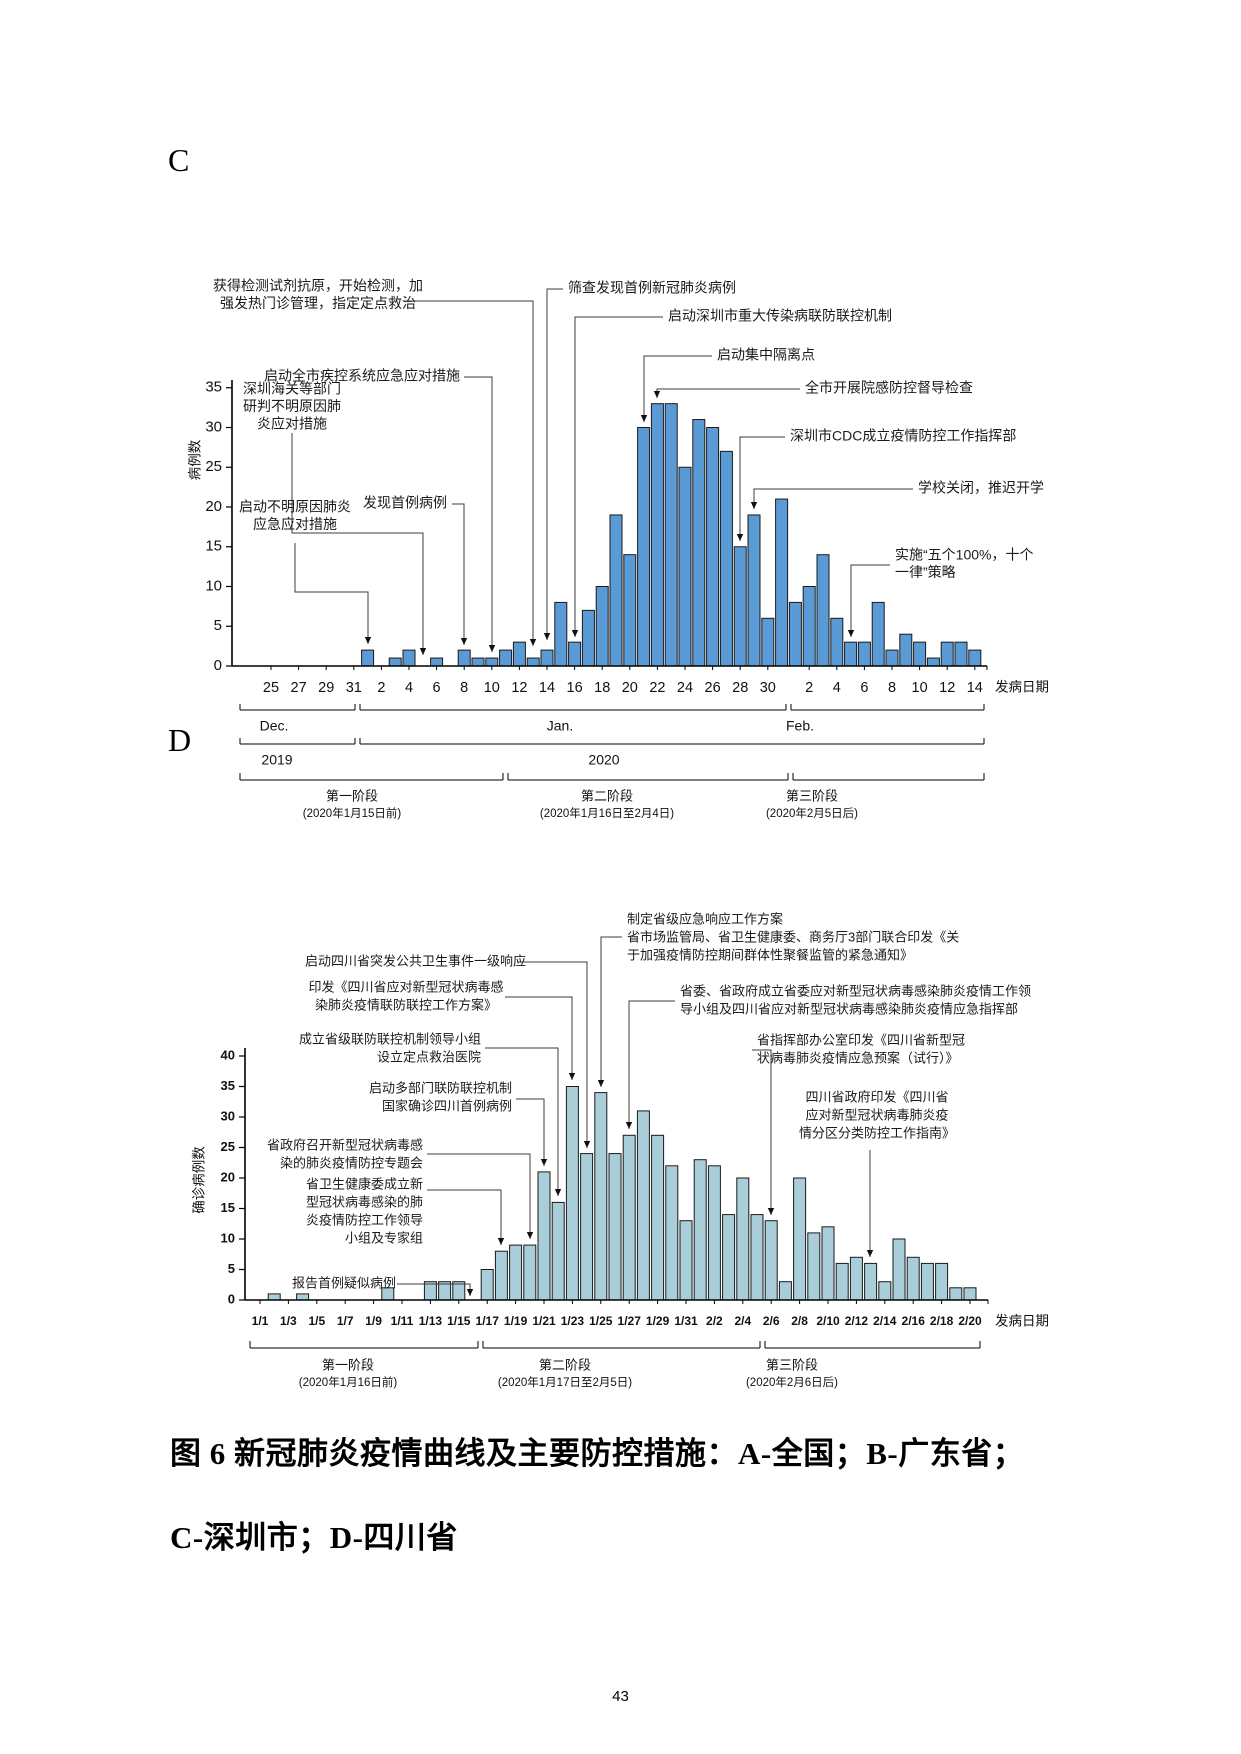  Describe the element at coordinates (740, 537) in the screenshot. I see `annotation-arrowhead-cdc-command` at that location.